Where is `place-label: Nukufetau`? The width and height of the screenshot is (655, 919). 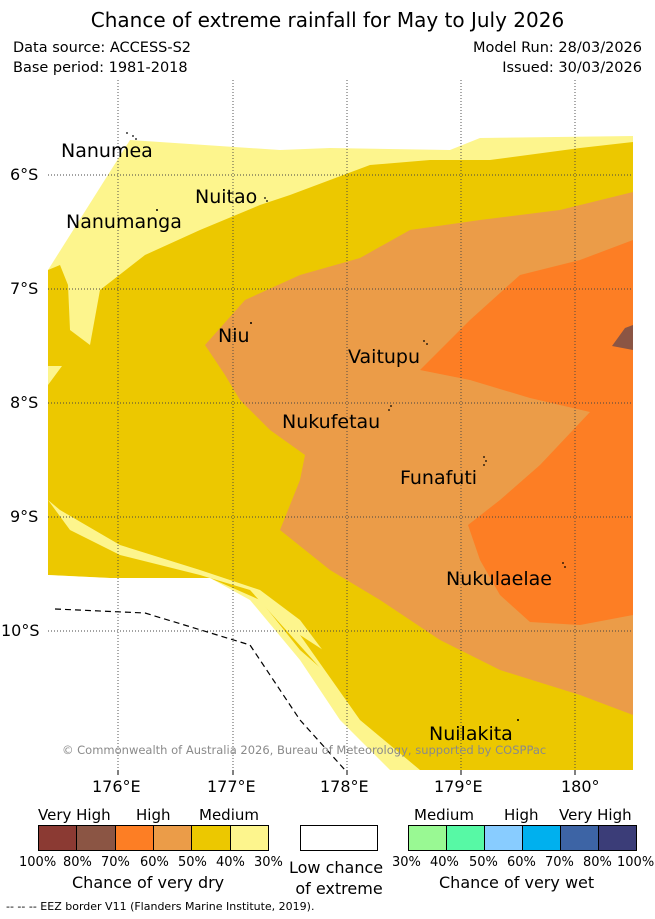 place-label: Nukufetau is located at coordinates (331, 422).